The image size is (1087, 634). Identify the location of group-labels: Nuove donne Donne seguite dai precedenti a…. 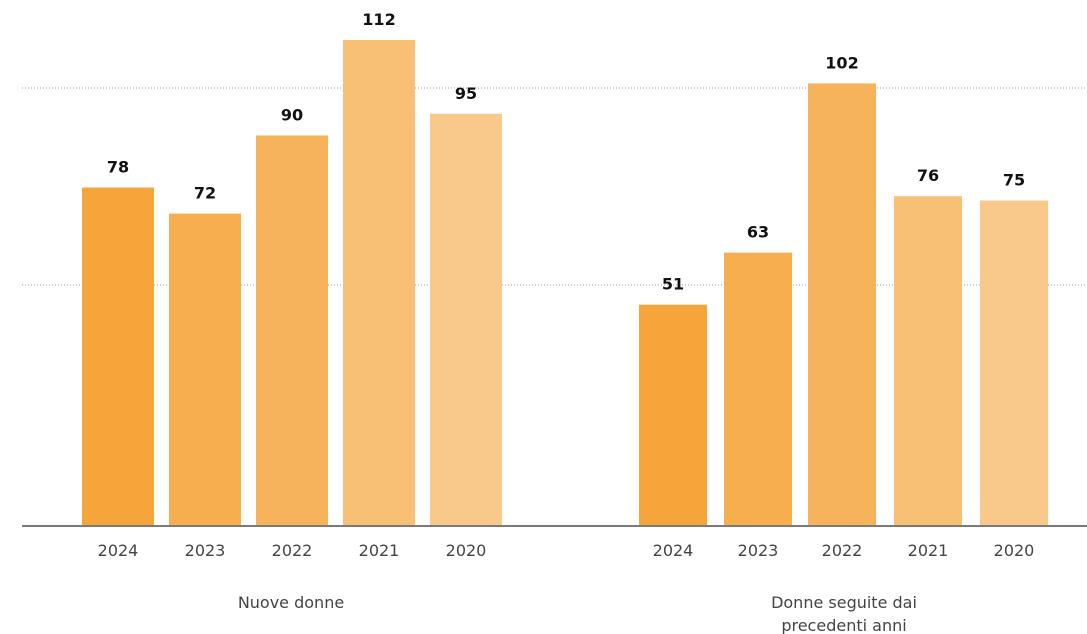
(577, 613).